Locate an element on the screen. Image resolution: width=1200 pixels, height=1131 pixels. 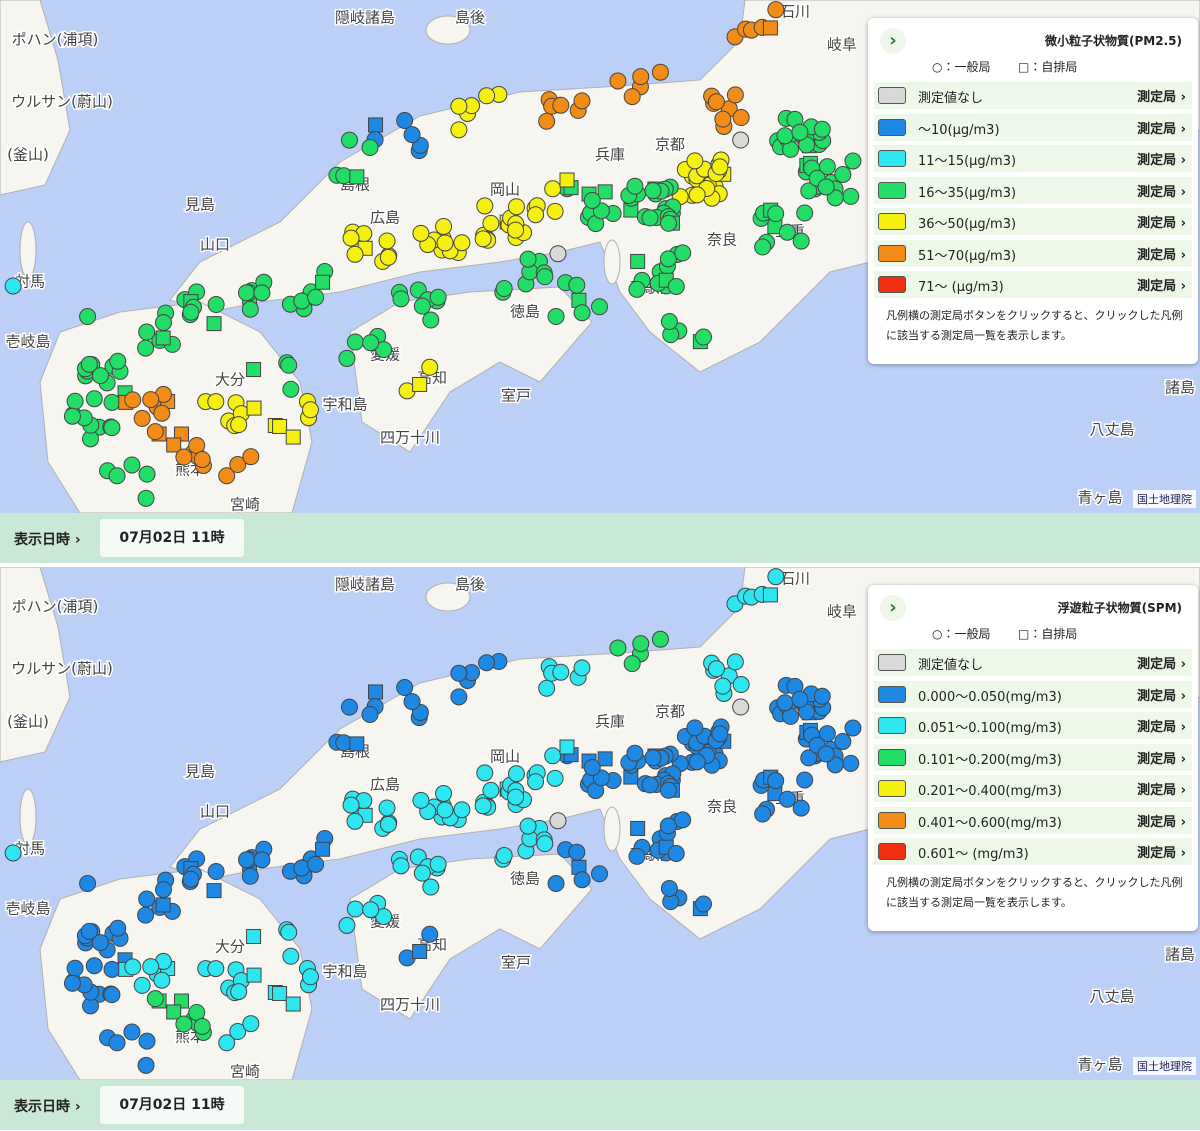
map-label: 大分 is located at coordinates (230, 947).